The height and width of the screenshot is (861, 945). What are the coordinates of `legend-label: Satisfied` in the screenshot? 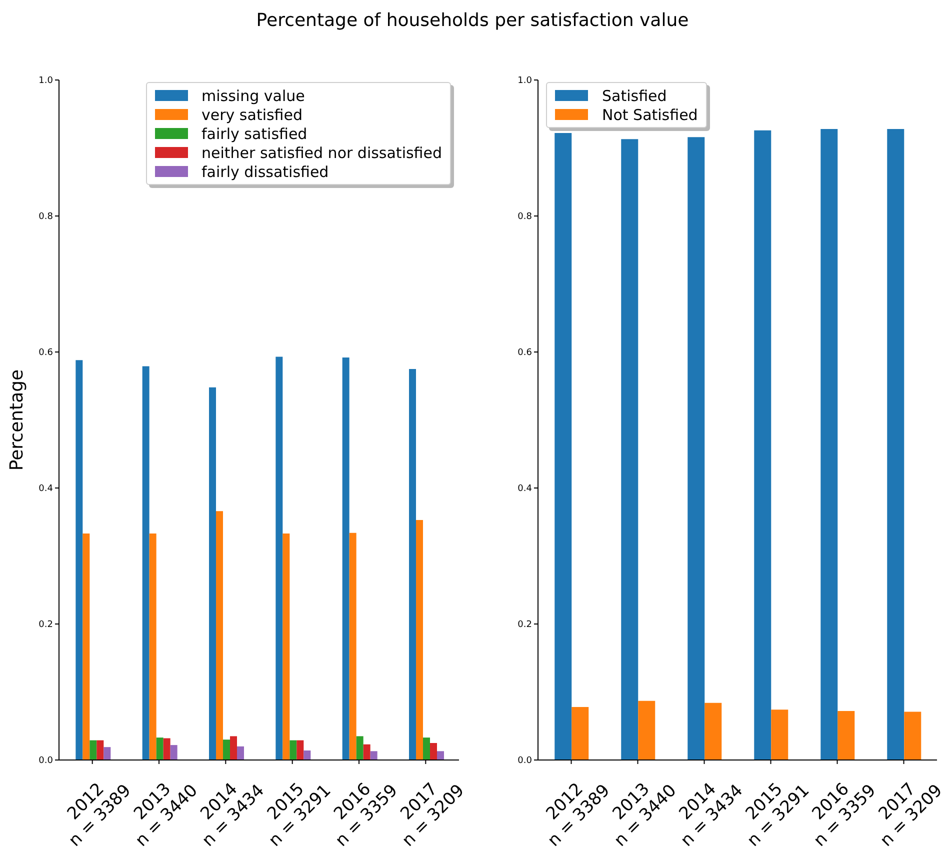 It's located at (634, 95).